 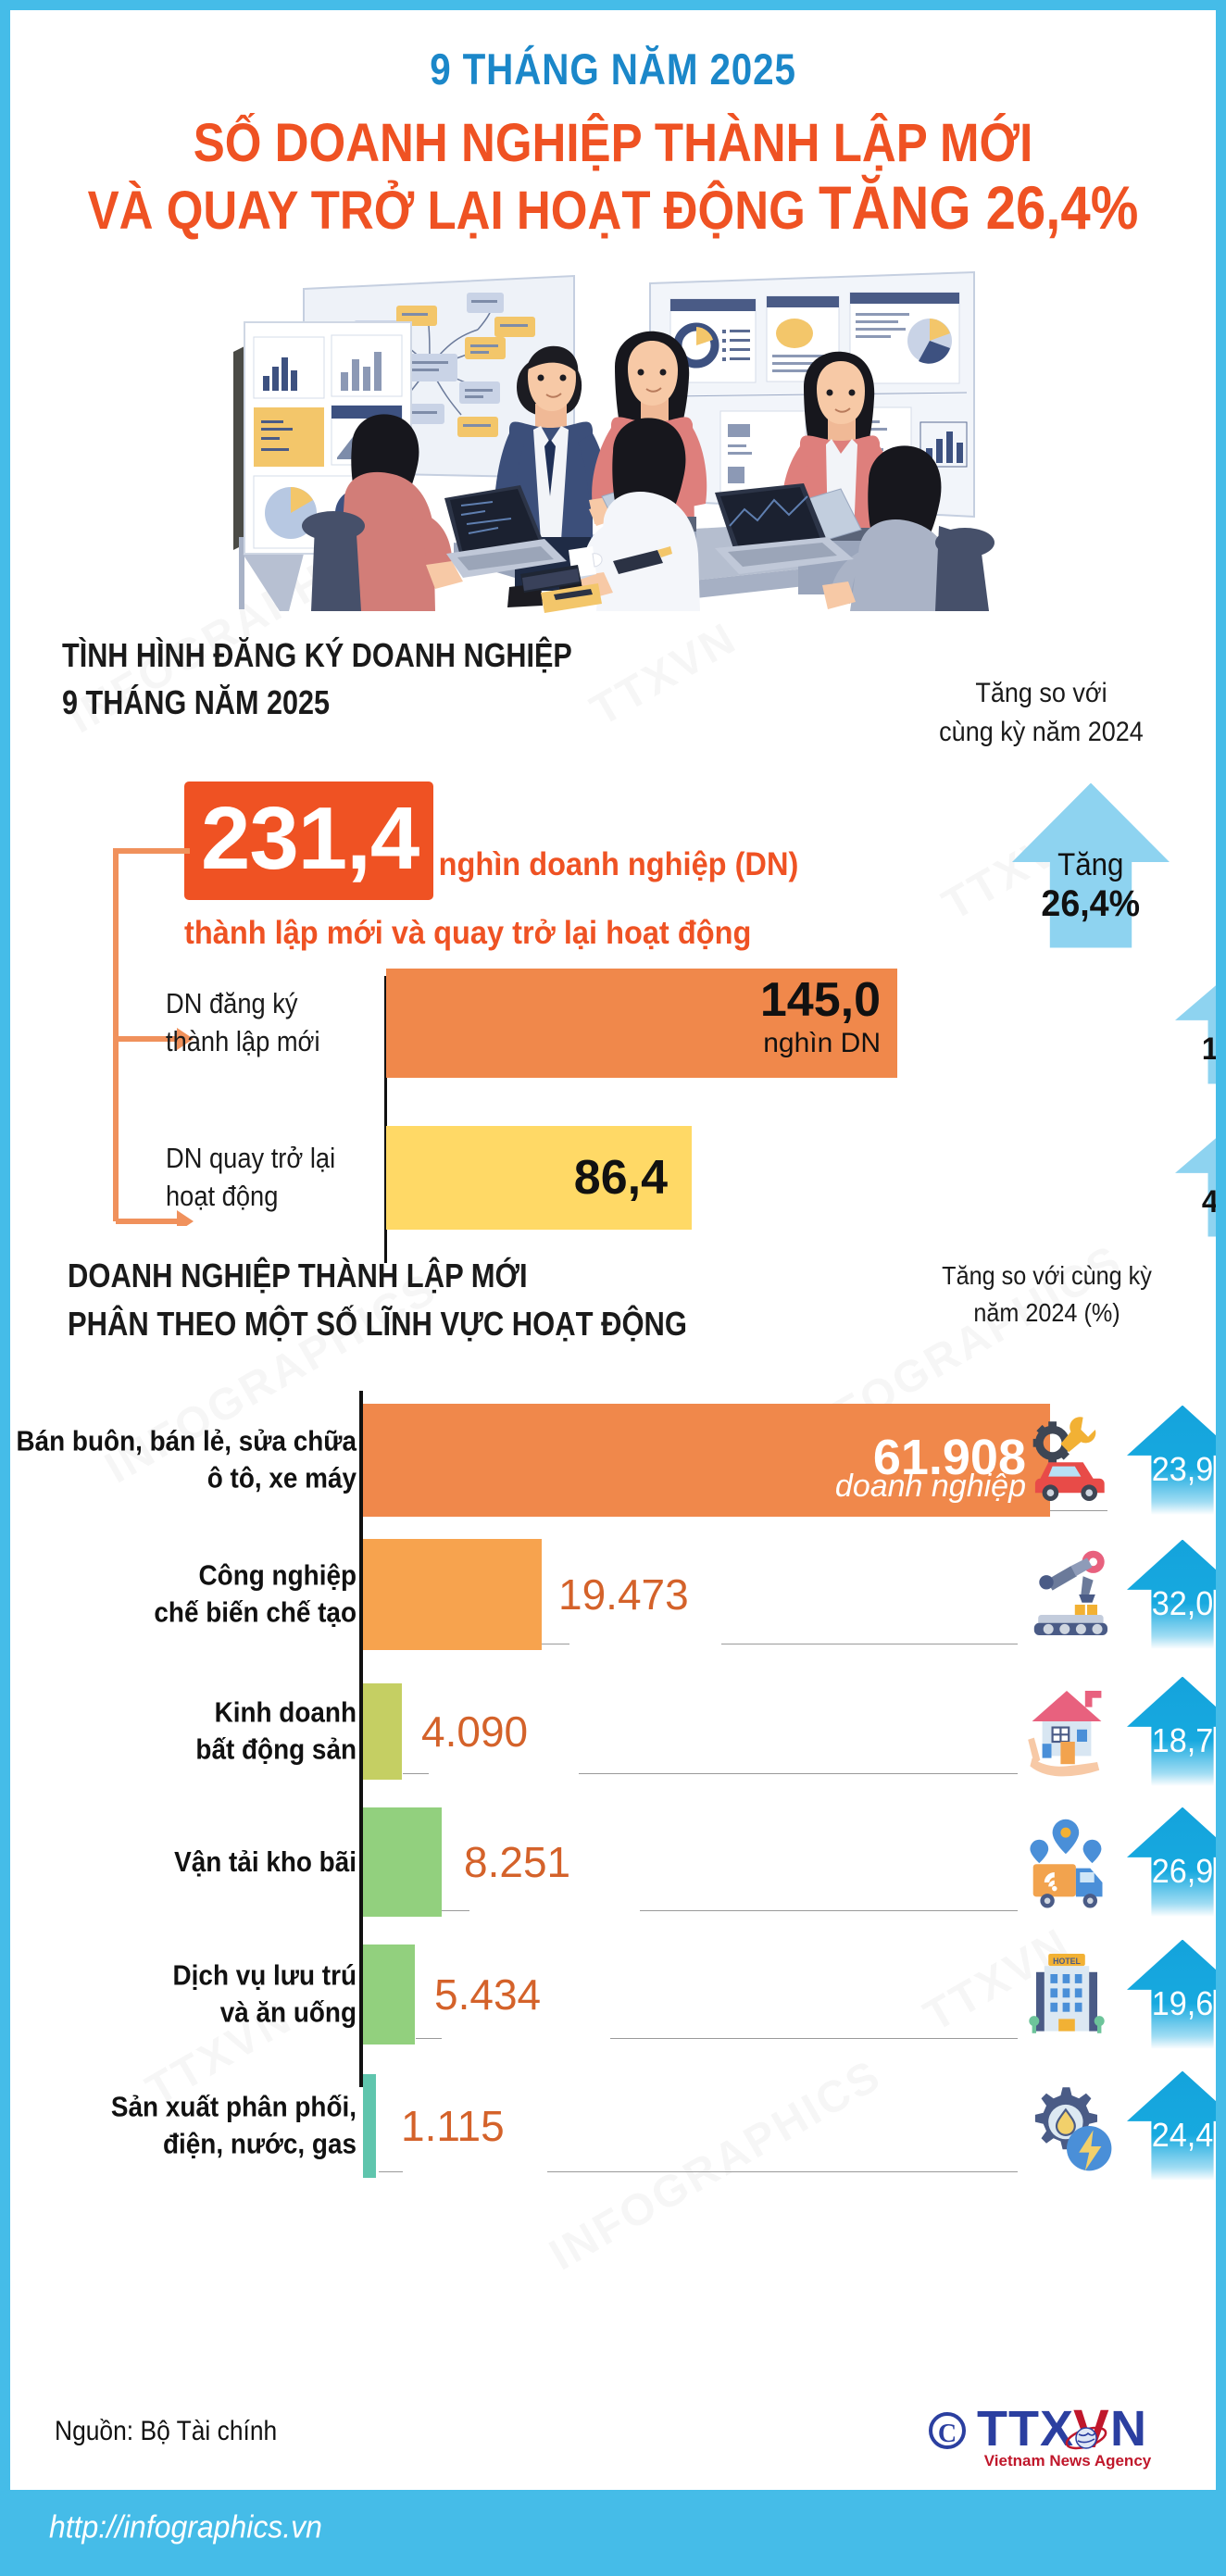 I want to click on business-meeting-illustration, so click(x=613, y=433).